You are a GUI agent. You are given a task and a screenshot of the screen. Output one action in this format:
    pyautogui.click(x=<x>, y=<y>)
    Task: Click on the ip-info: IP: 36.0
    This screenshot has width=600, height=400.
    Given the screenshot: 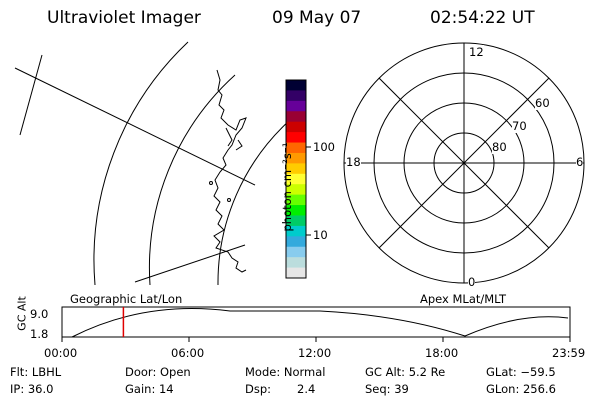 What is the action you would take?
    pyautogui.click(x=32, y=389)
    